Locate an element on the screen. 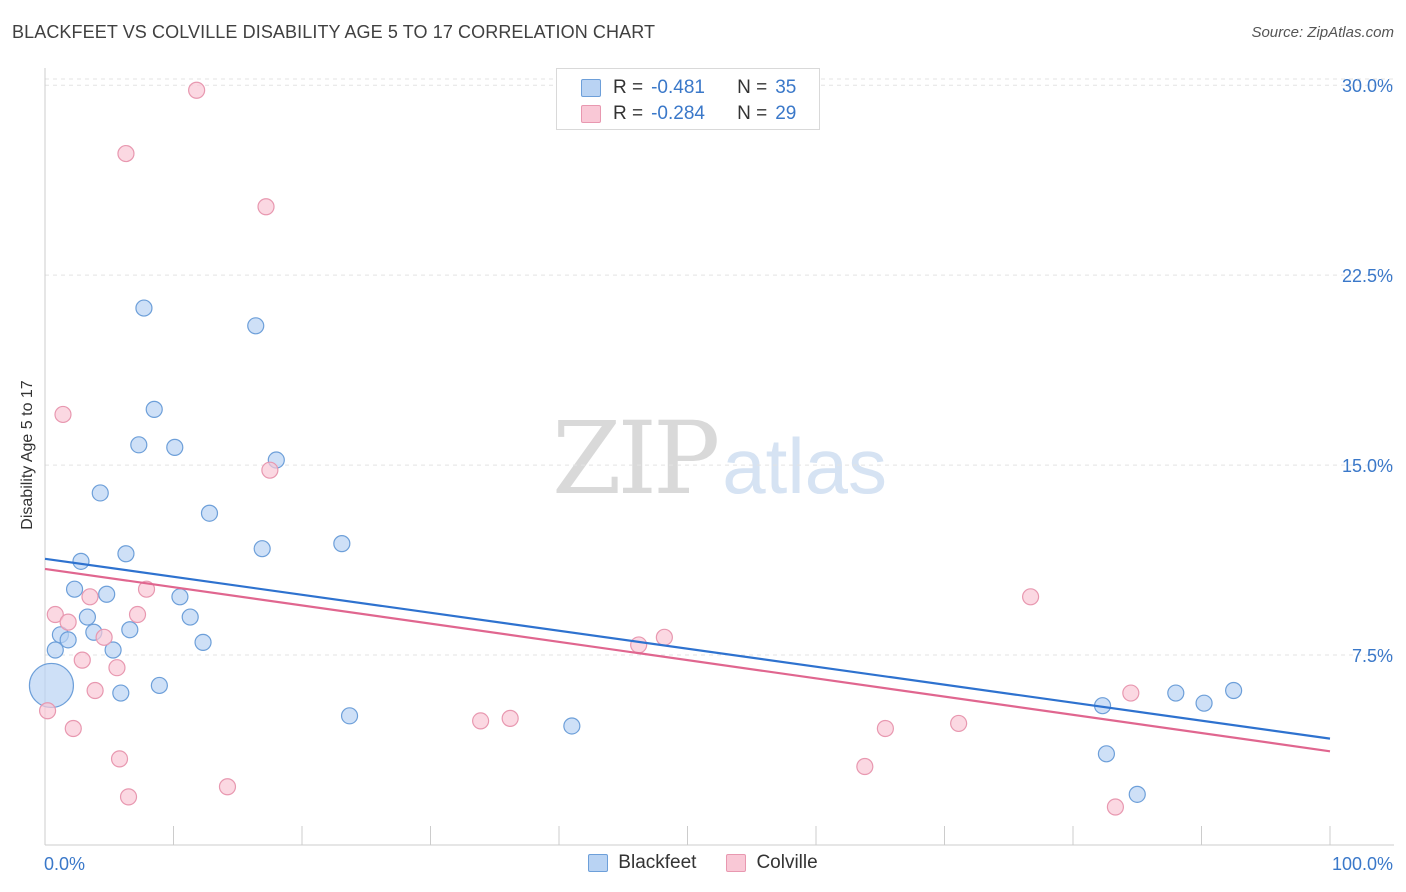 The image size is (1406, 892). legend-row-blackfeet: R = -0.481 N = 35 is located at coordinates (688, 88).